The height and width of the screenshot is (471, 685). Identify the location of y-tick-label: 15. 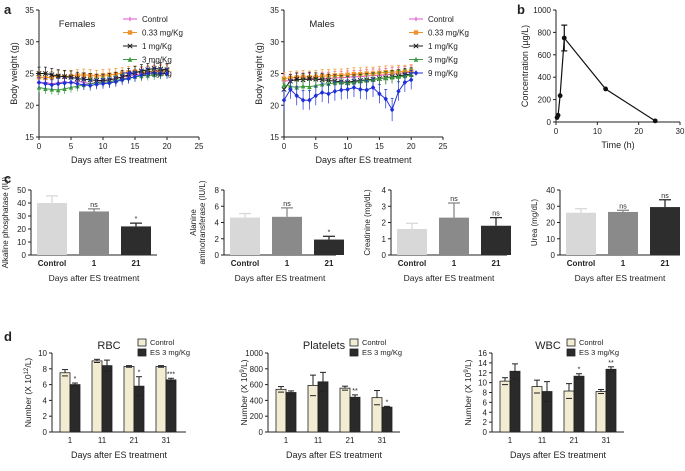
(274, 137).